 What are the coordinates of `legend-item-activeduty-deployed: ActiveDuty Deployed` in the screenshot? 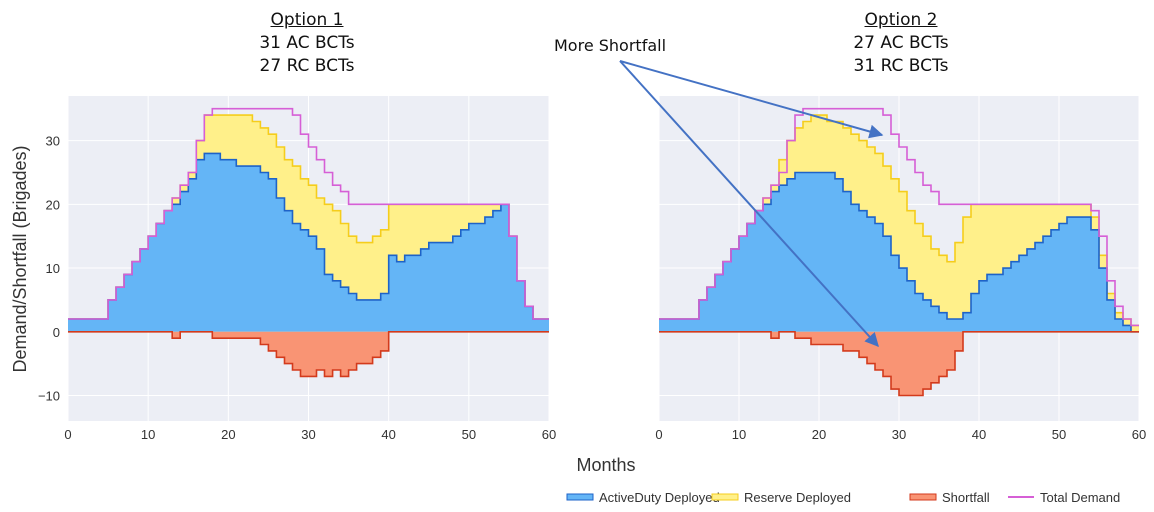 It's located at (643, 497).